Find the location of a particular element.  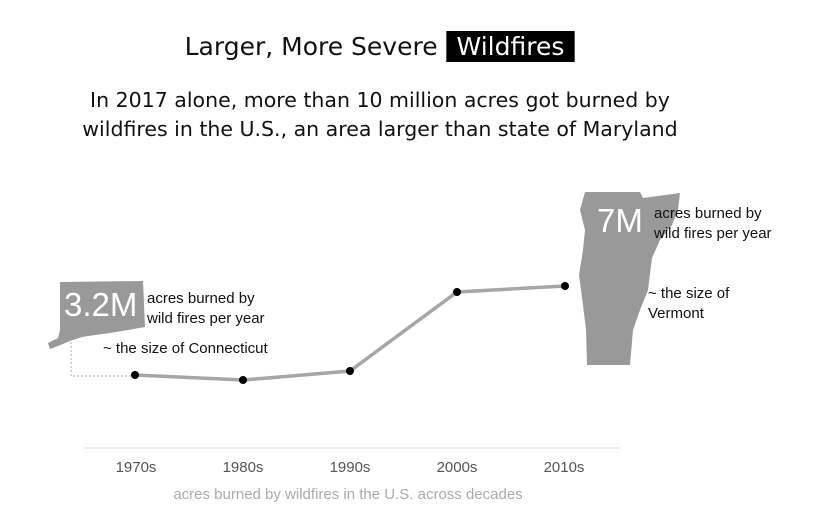

tick-1980s: 1980s is located at coordinates (243, 467).